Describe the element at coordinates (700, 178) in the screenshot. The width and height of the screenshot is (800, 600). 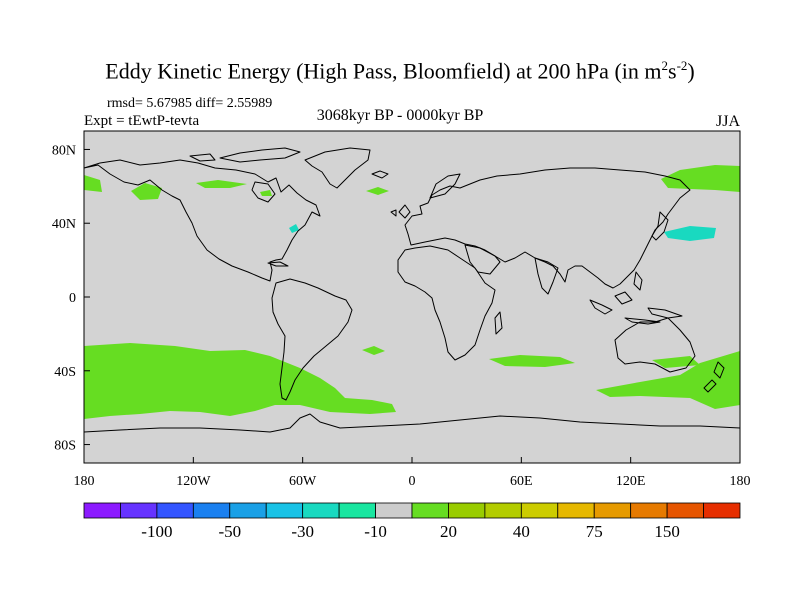
I see `positive-anomaly-north-pacific` at that location.